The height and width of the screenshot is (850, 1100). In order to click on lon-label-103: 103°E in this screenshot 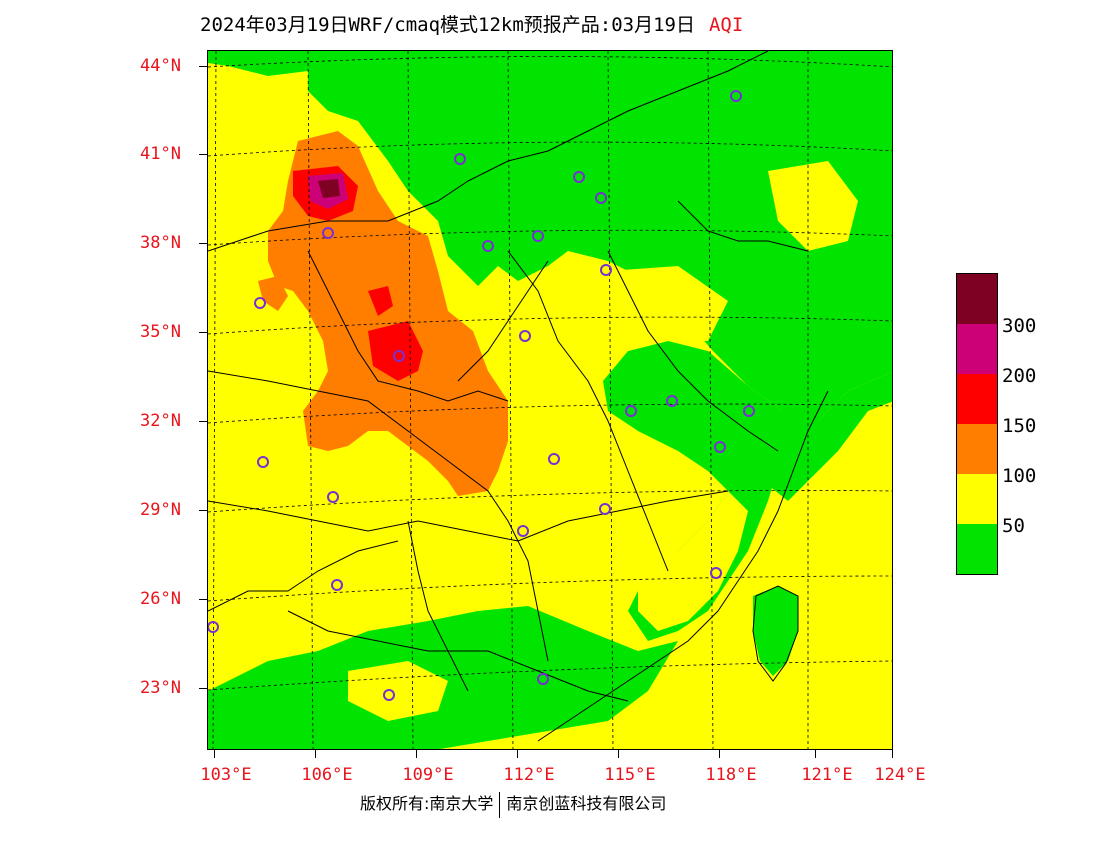, I will do `click(226, 775)`.